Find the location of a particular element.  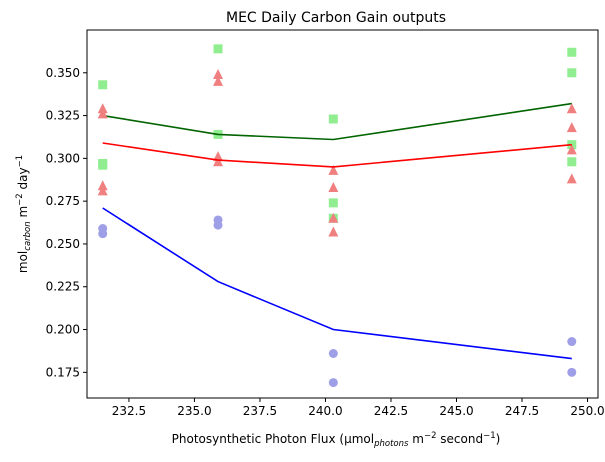

x-tick-label: 245.0 is located at coordinates (456, 411).